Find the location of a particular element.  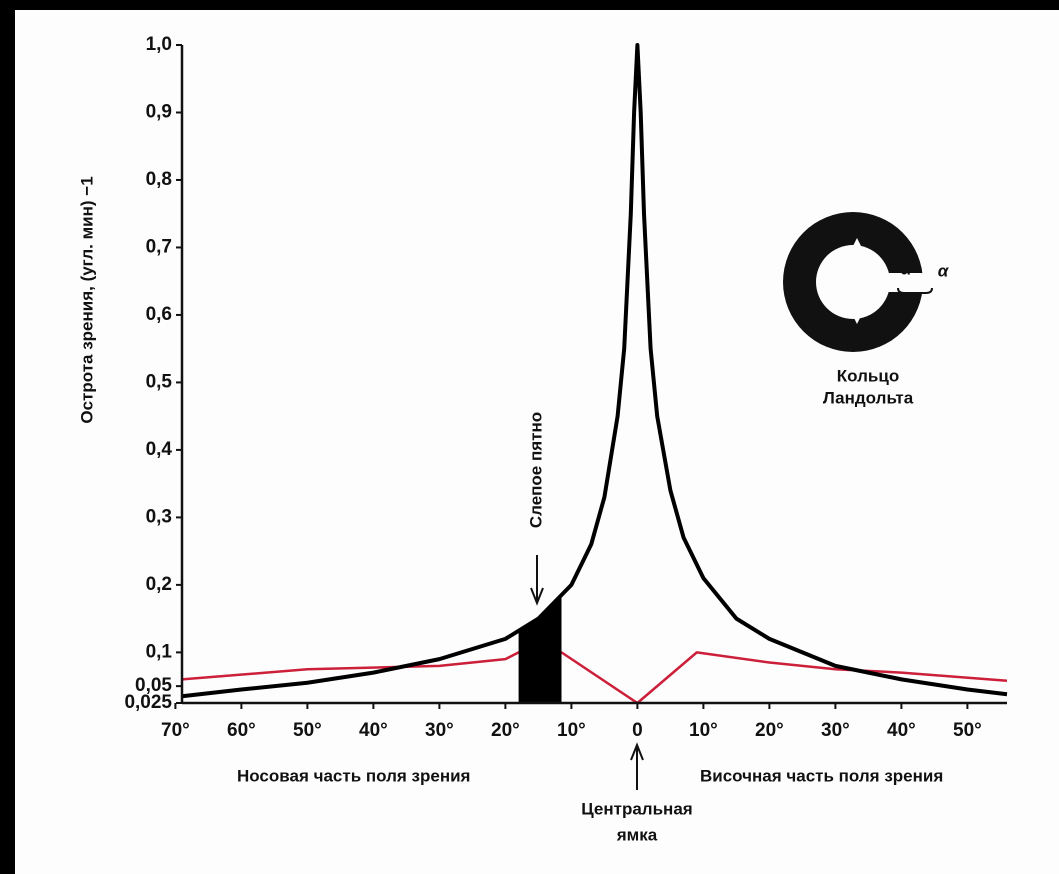

blind-spot-label: Слепое пятно is located at coordinates (535, 470).